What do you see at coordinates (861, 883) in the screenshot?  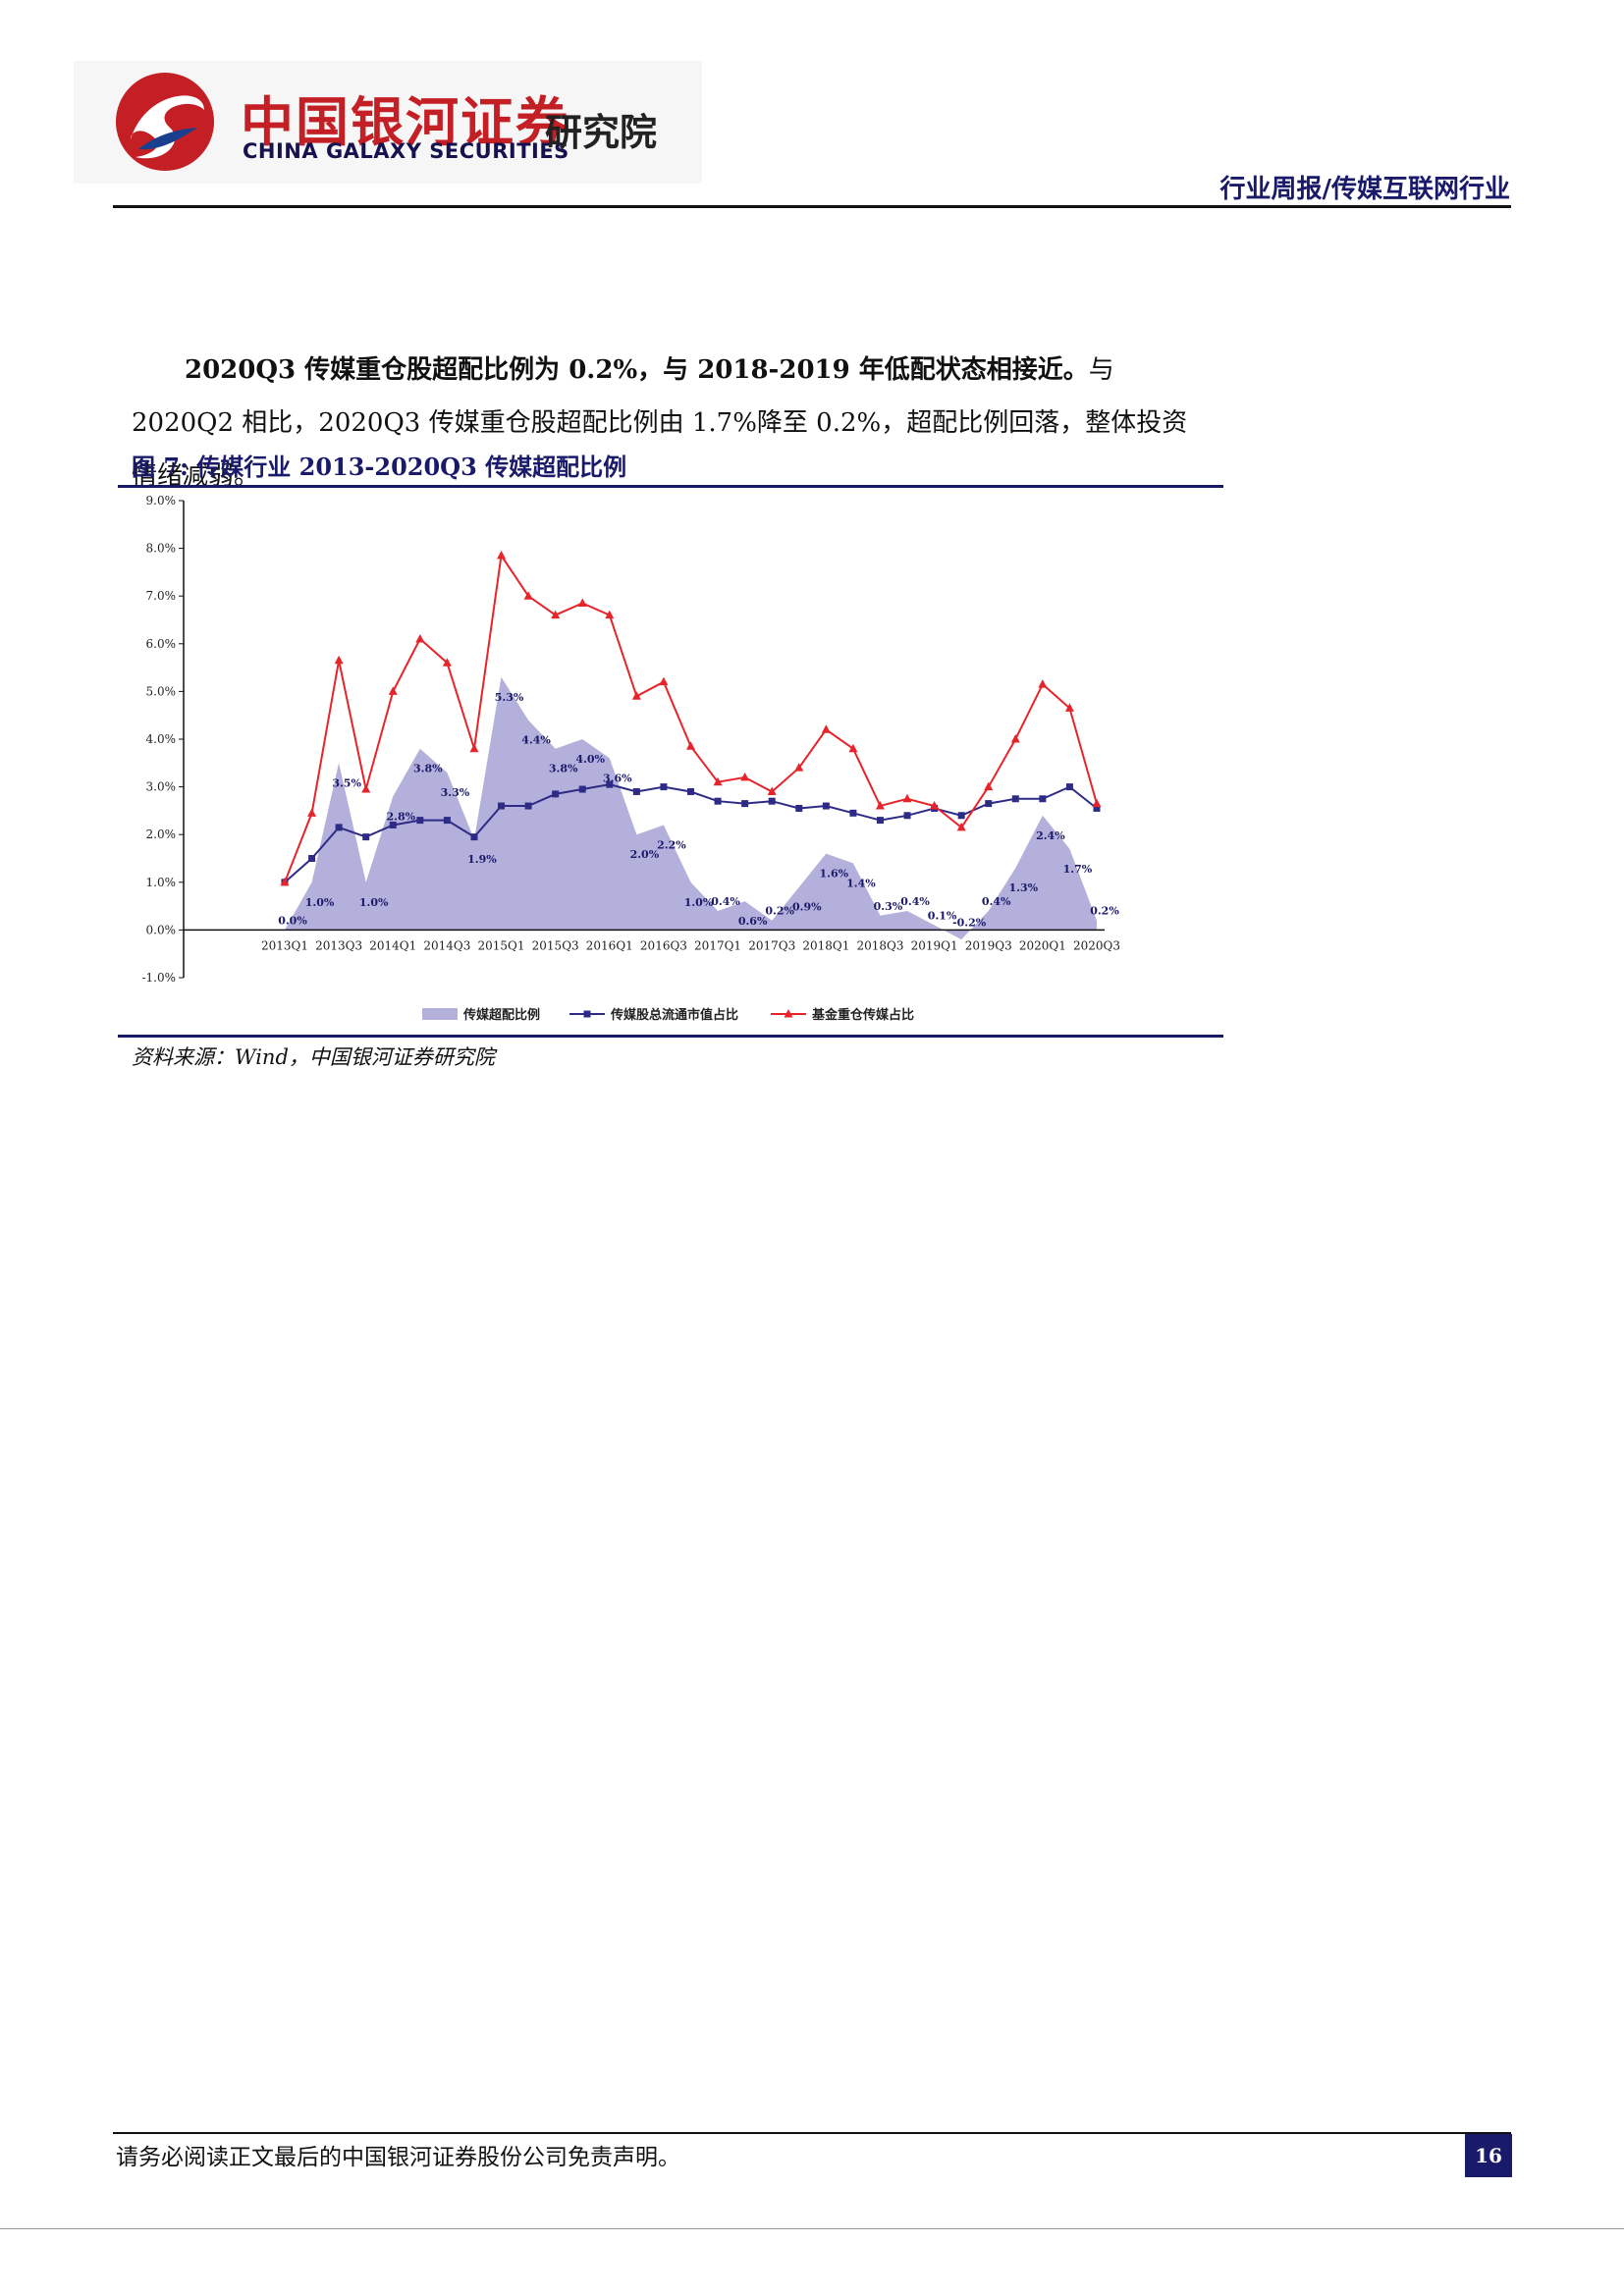 I see `data-label: 1.4%` at bounding box center [861, 883].